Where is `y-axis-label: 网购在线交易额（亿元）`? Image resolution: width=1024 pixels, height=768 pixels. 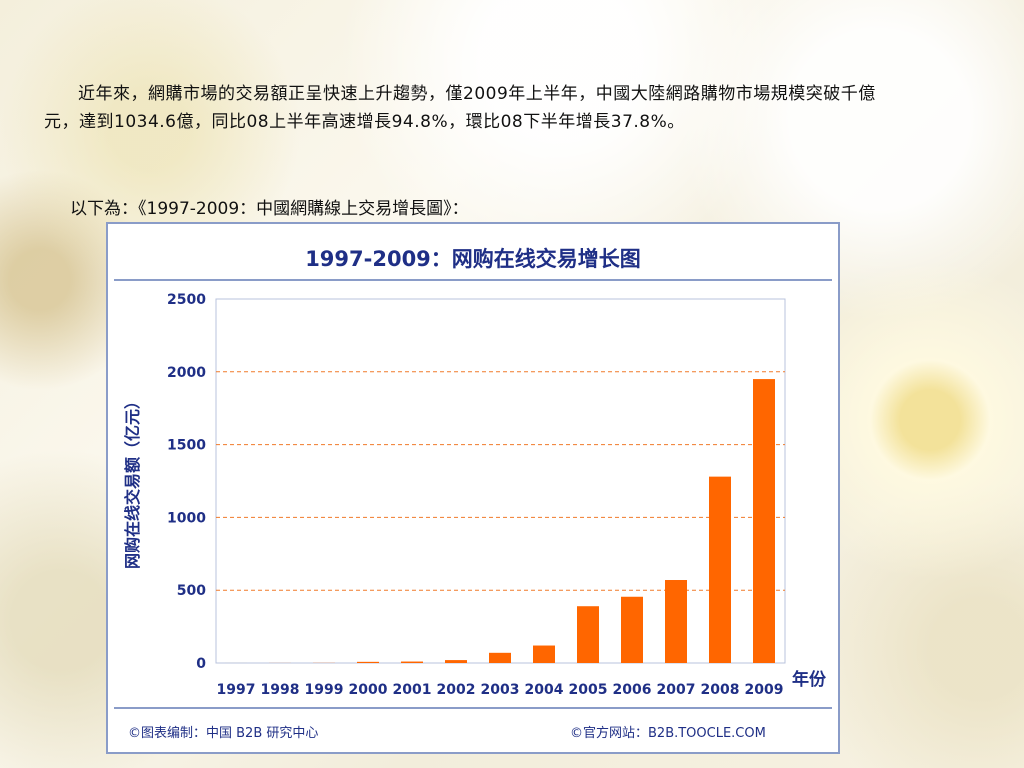 y-axis-label: 网购在线交易额（亿元） is located at coordinates (132, 481).